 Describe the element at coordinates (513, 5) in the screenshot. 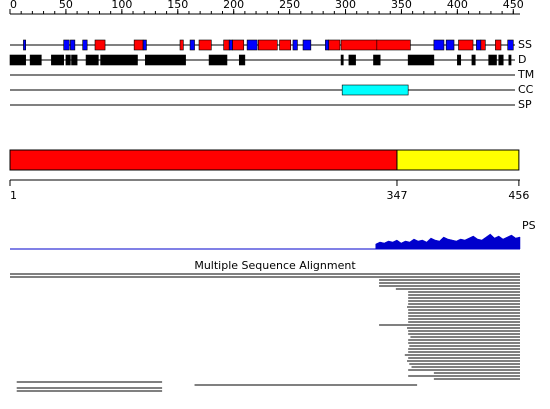

I see `ruler-label: 450` at that location.